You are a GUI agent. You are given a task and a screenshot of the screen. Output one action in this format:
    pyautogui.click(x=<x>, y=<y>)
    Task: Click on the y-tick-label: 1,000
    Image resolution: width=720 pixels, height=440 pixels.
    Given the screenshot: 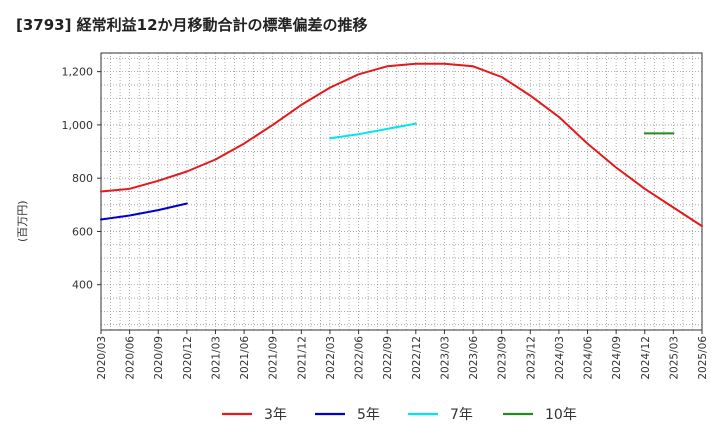 What is the action you would take?
    pyautogui.click(x=78, y=125)
    